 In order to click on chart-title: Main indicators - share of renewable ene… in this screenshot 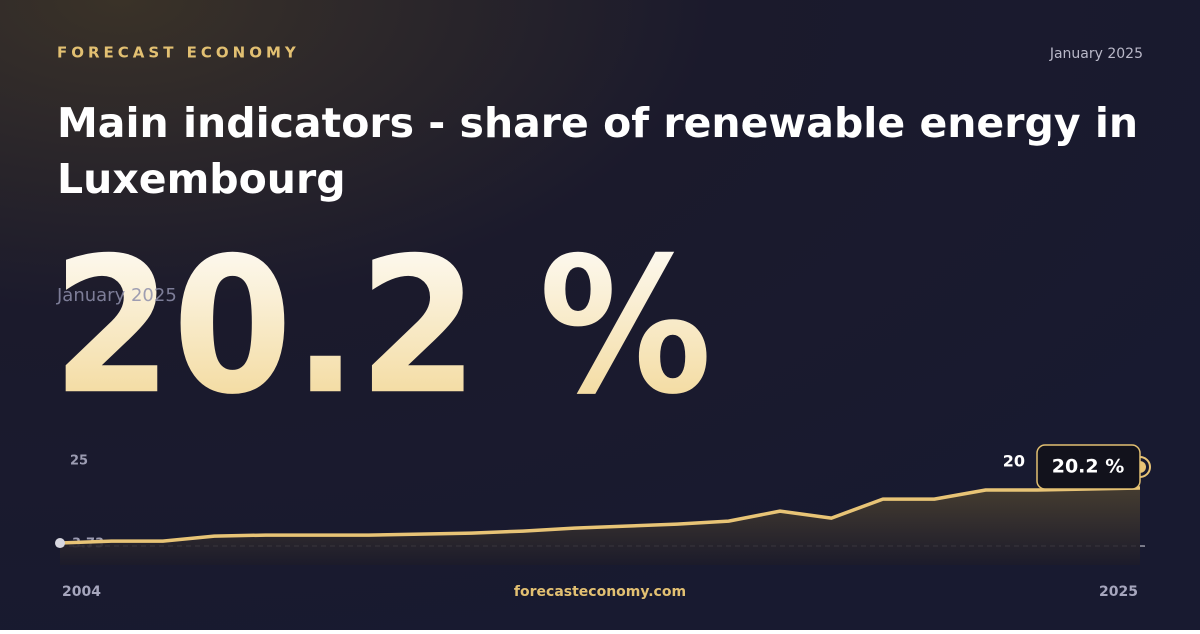, I will do `click(597, 151)`.